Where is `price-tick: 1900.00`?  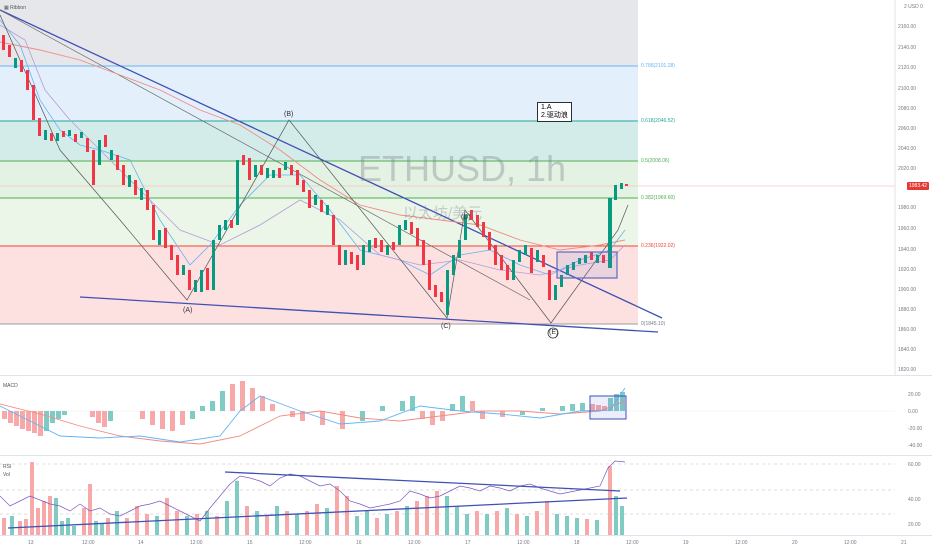 price-tick: 1900.00 is located at coordinates (907, 290).